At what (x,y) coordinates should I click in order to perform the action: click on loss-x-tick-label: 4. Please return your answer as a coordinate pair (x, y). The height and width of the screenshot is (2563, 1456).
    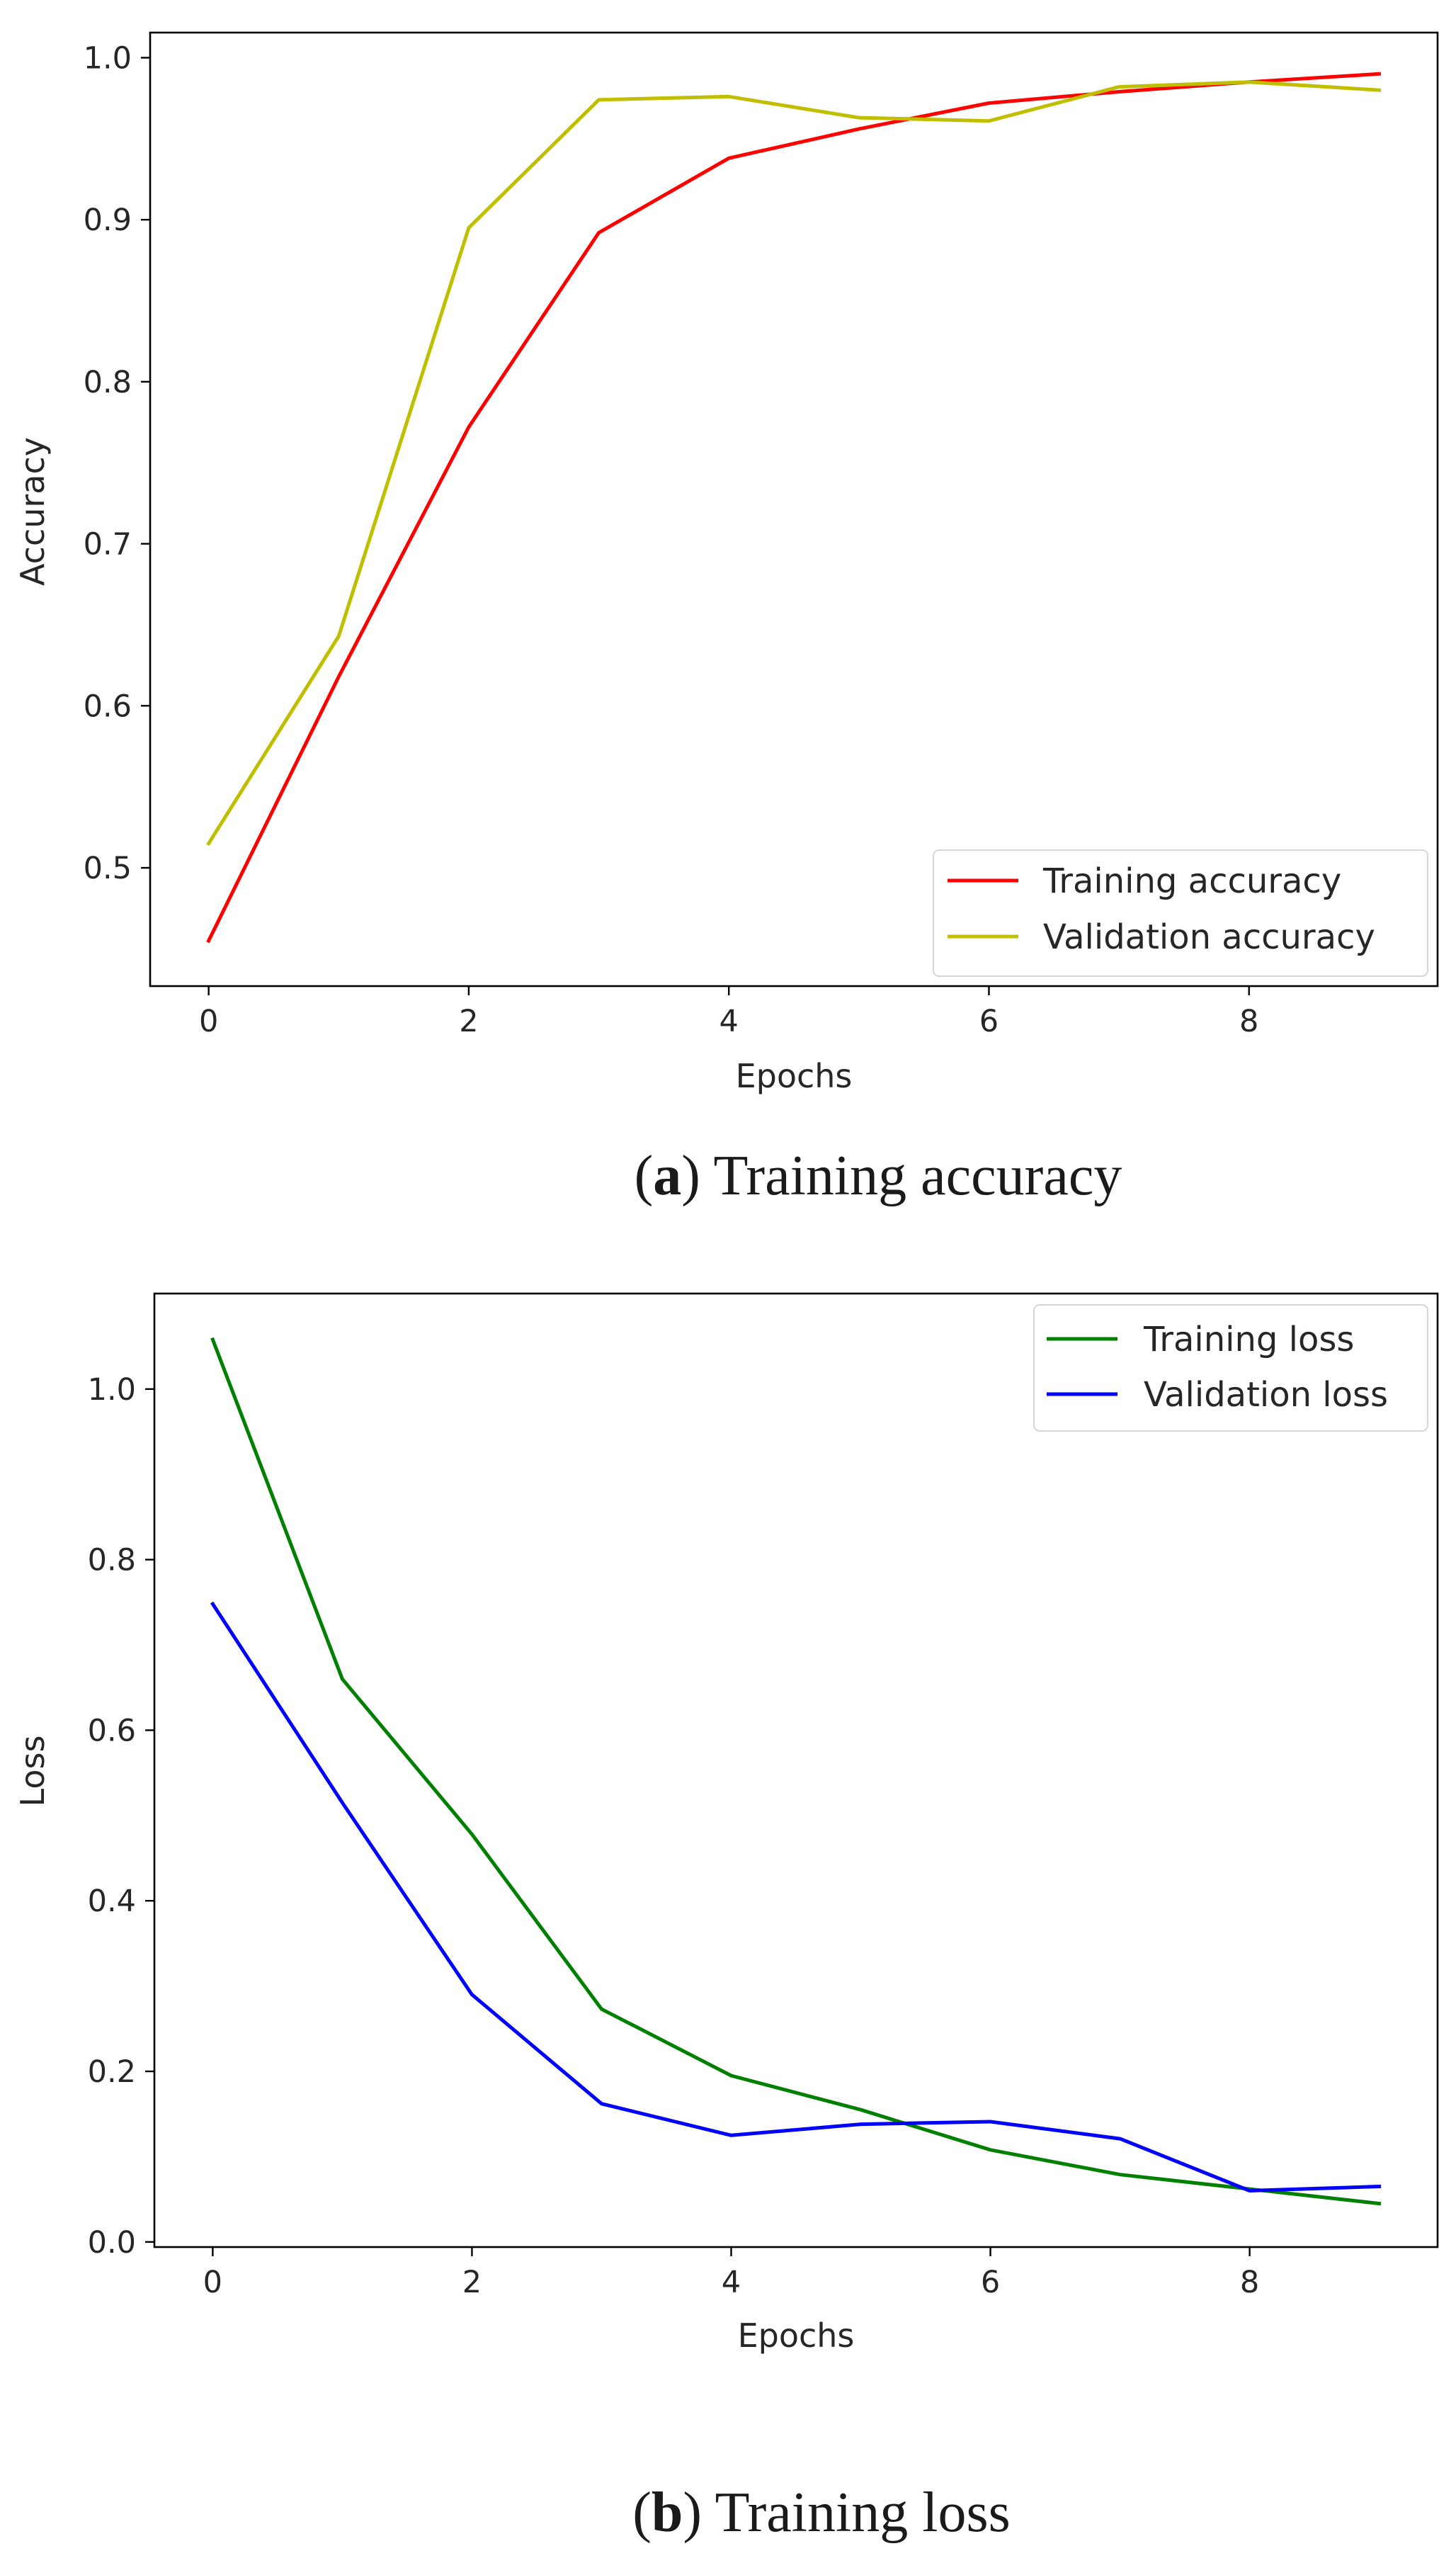
    Looking at the image, I should click on (732, 2283).